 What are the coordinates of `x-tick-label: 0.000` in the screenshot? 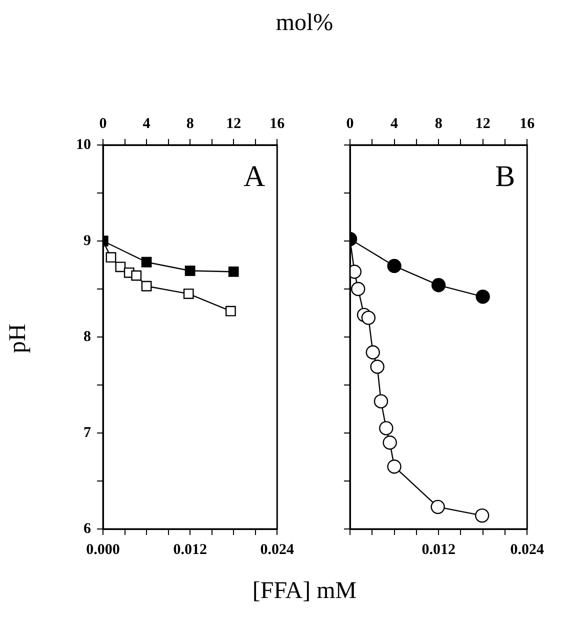 It's located at (103, 550).